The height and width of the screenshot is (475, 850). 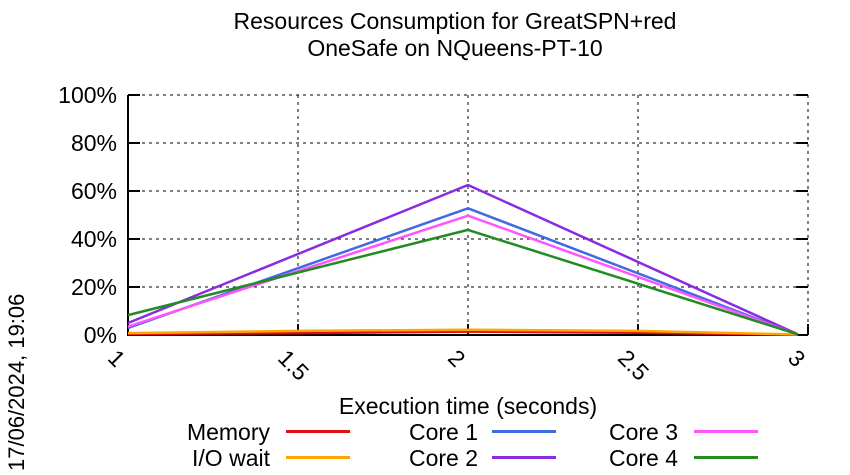 I want to click on series-line-i-o-wait, so click(x=462, y=332).